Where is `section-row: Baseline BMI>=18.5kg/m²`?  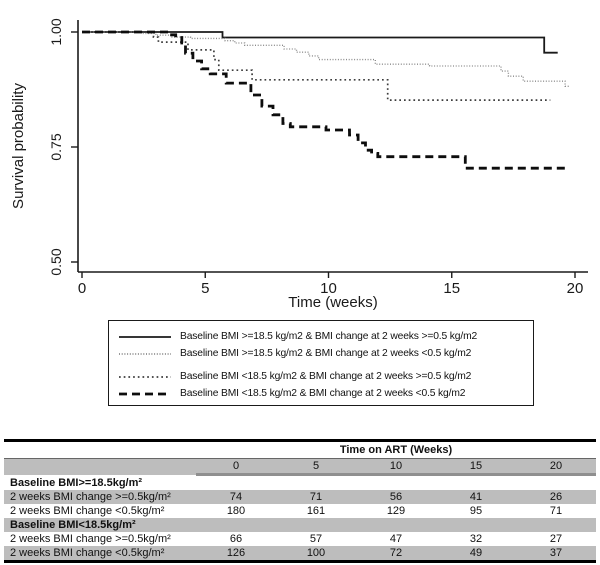 section-row: Baseline BMI>=18.5kg/m² is located at coordinates (300, 483).